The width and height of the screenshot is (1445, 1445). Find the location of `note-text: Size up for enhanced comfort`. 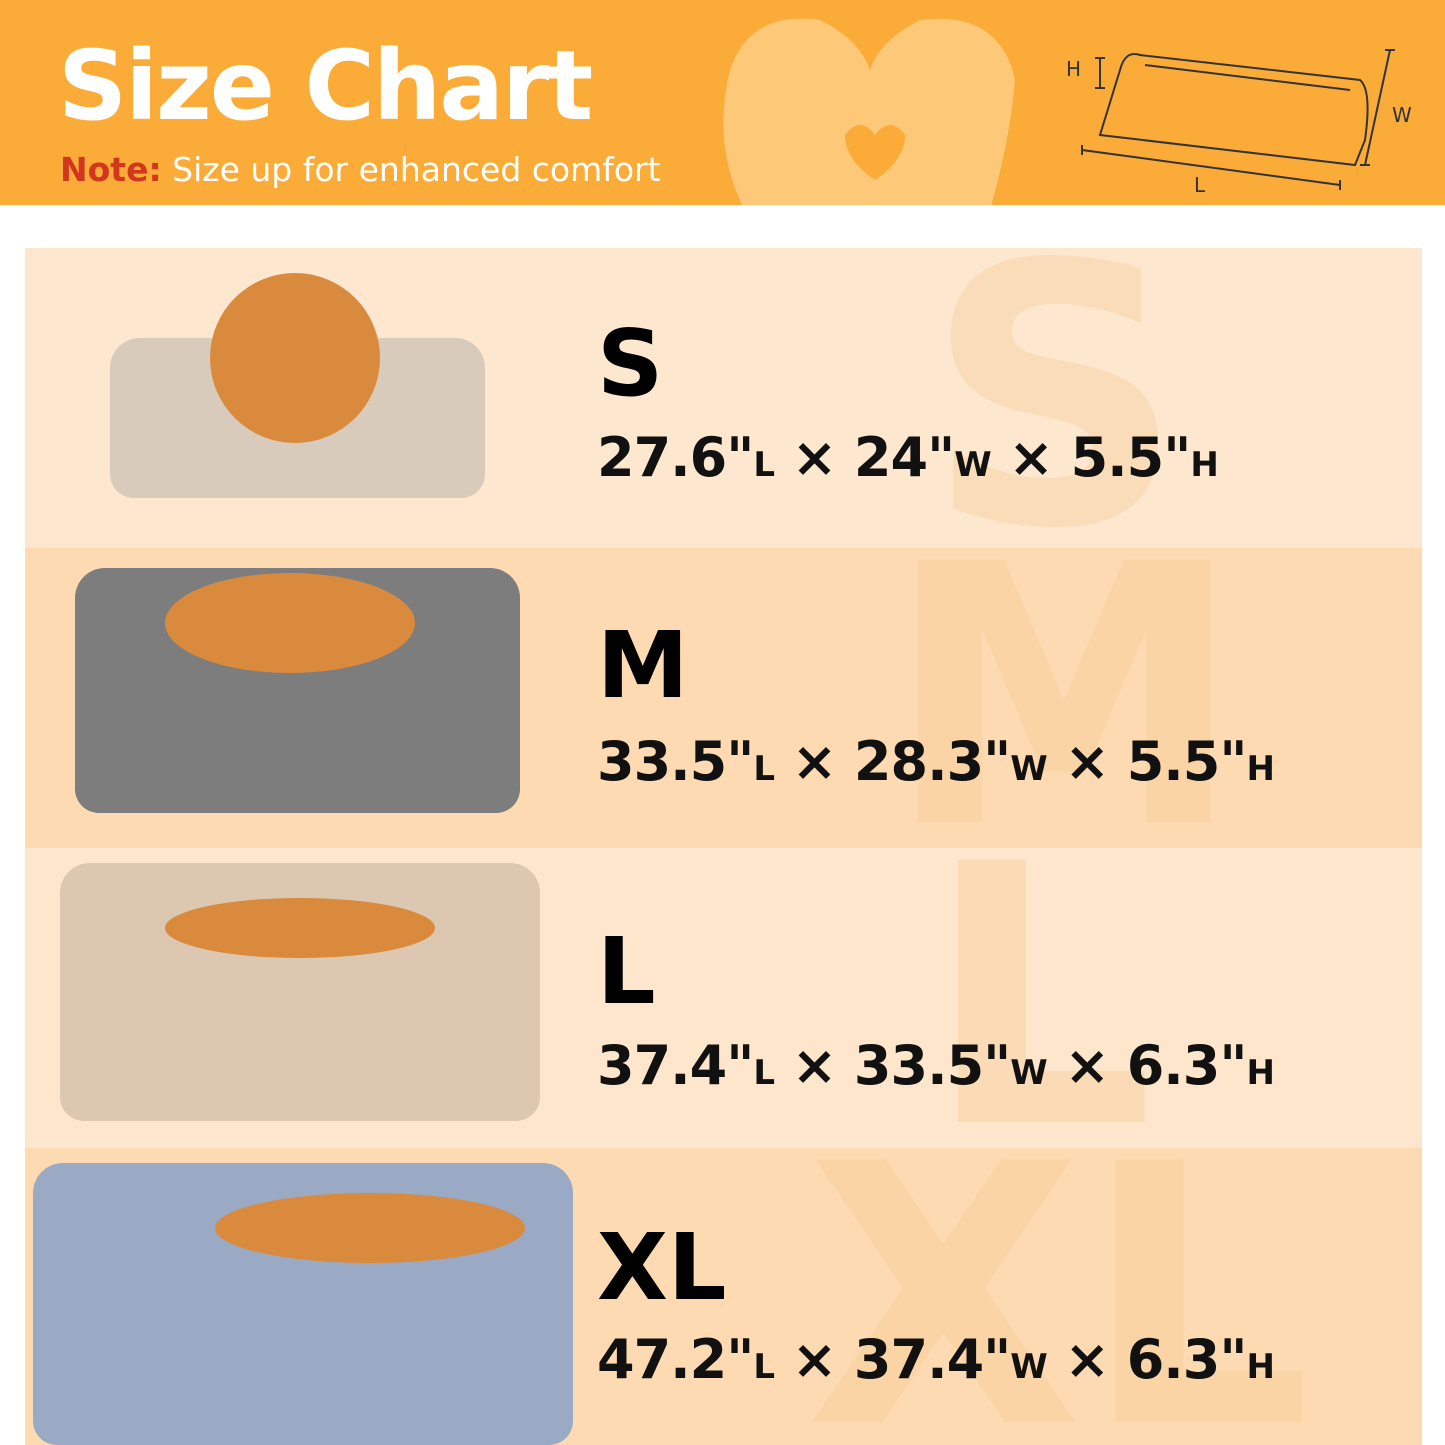

note-text: Size up for enhanced comfort is located at coordinates (416, 169).